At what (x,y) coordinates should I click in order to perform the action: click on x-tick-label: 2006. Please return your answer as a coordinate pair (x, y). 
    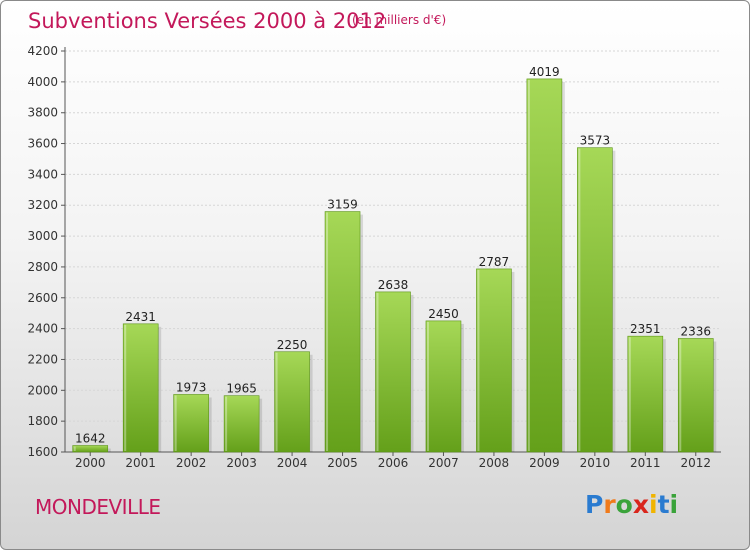
    Looking at the image, I should click on (393, 463).